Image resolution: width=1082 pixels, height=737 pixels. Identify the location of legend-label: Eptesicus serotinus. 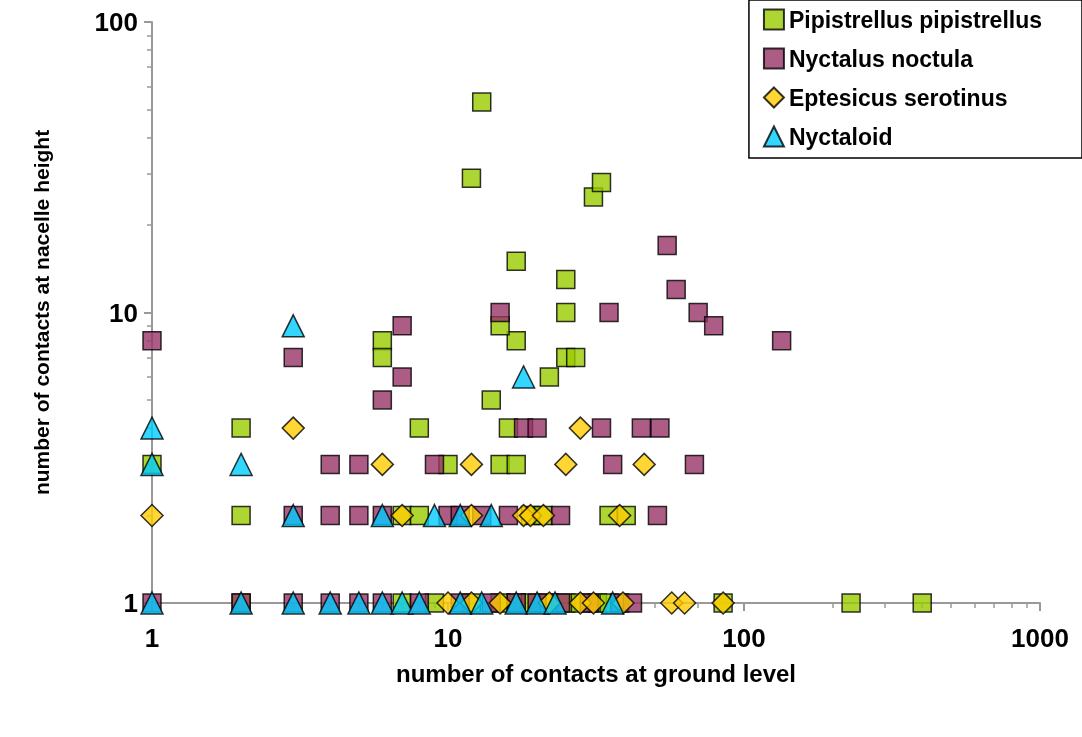
(898, 97).